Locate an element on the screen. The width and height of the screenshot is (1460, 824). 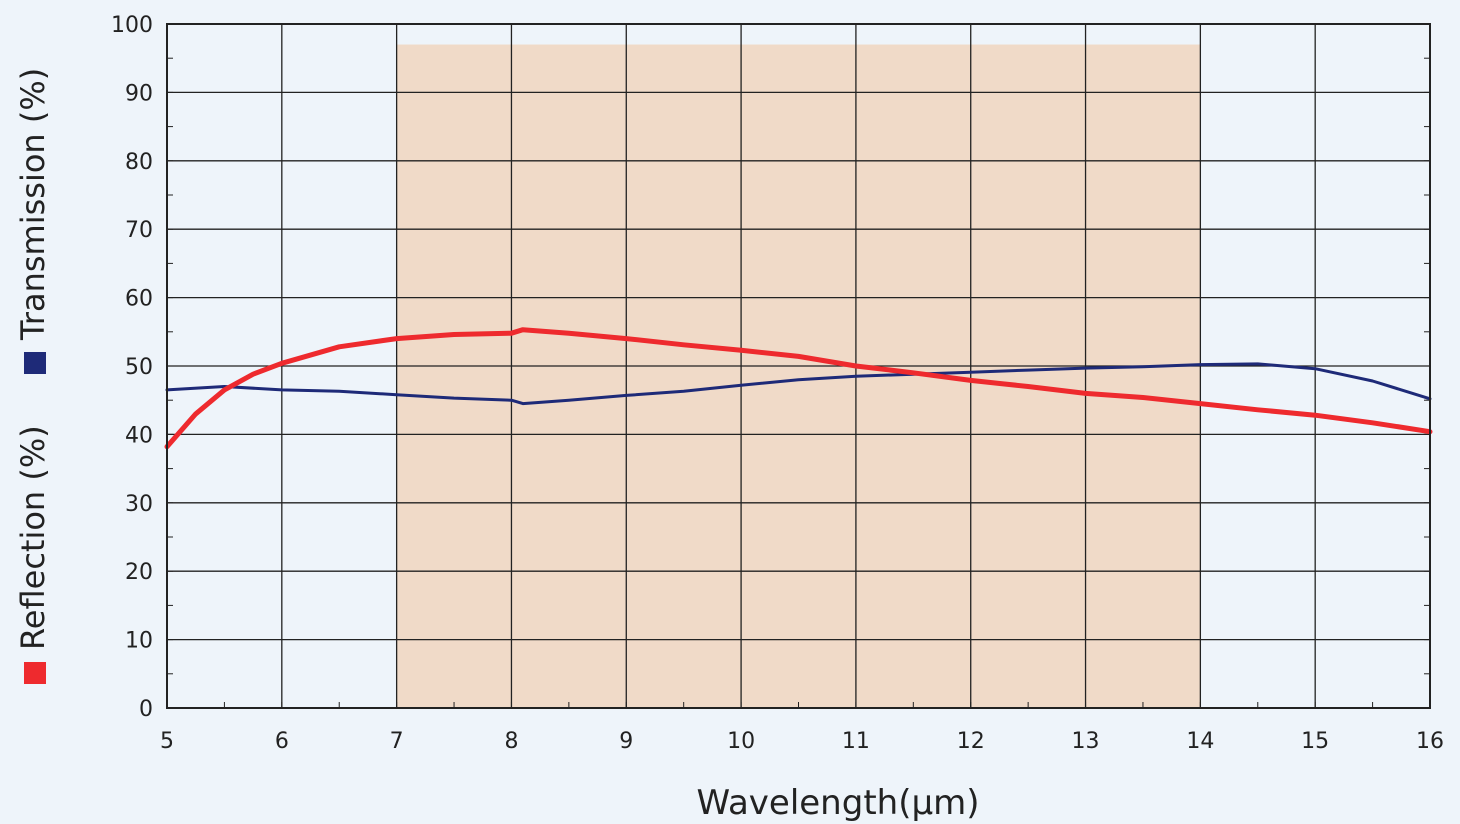
x-tick-label: 6 is located at coordinates (282, 741).